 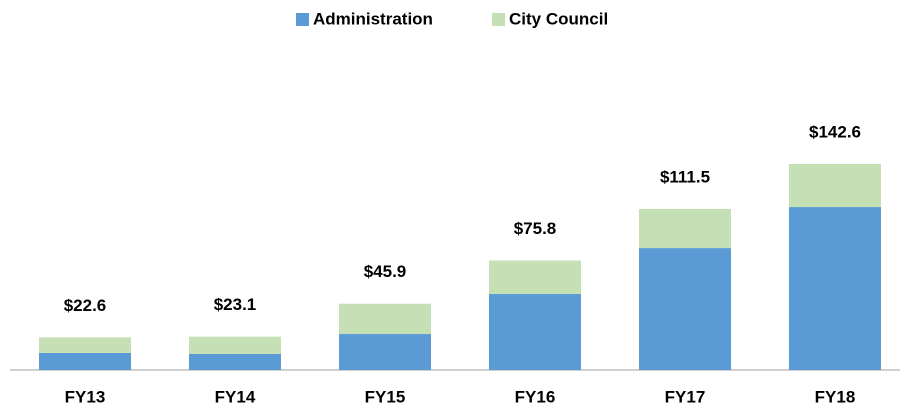 What do you see at coordinates (235, 396) in the screenshot?
I see `x-tick-label: FY14` at bounding box center [235, 396].